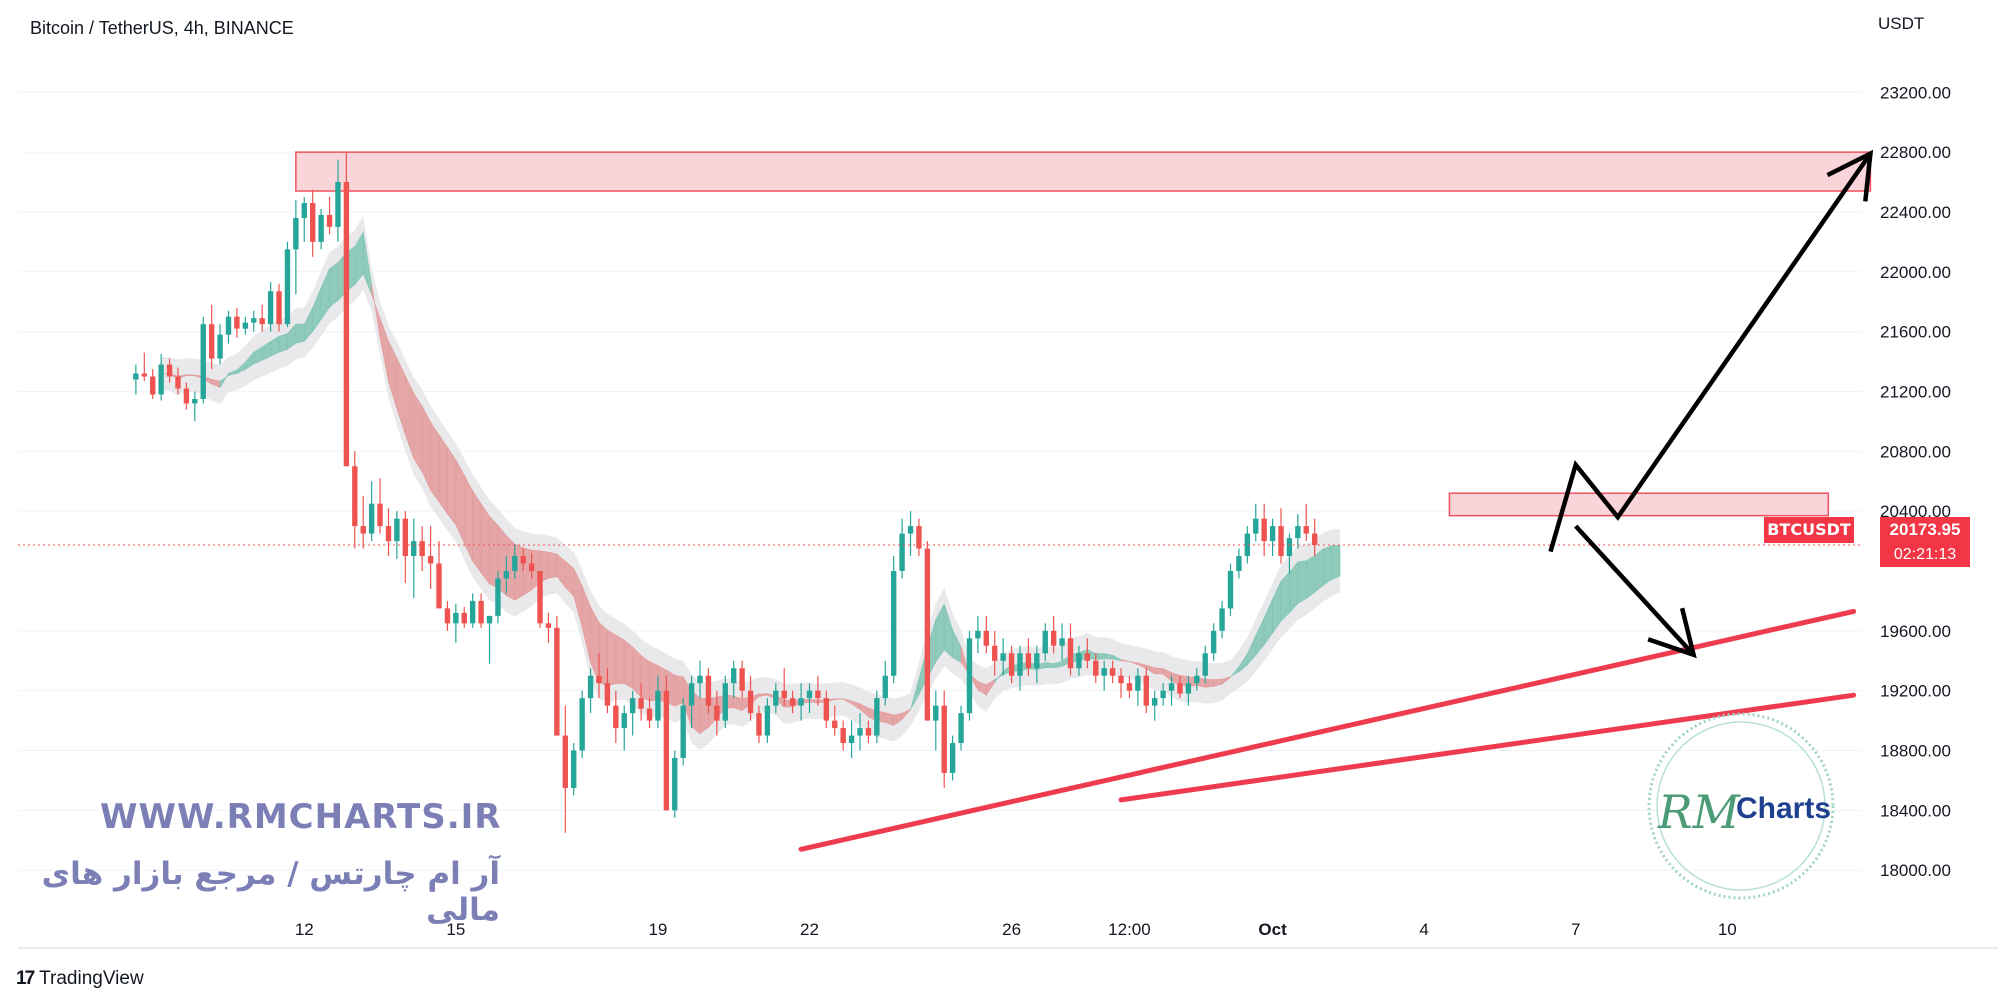 This screenshot has height=1000, width=2000. I want to click on projection-arrows, so click(1711, 404).